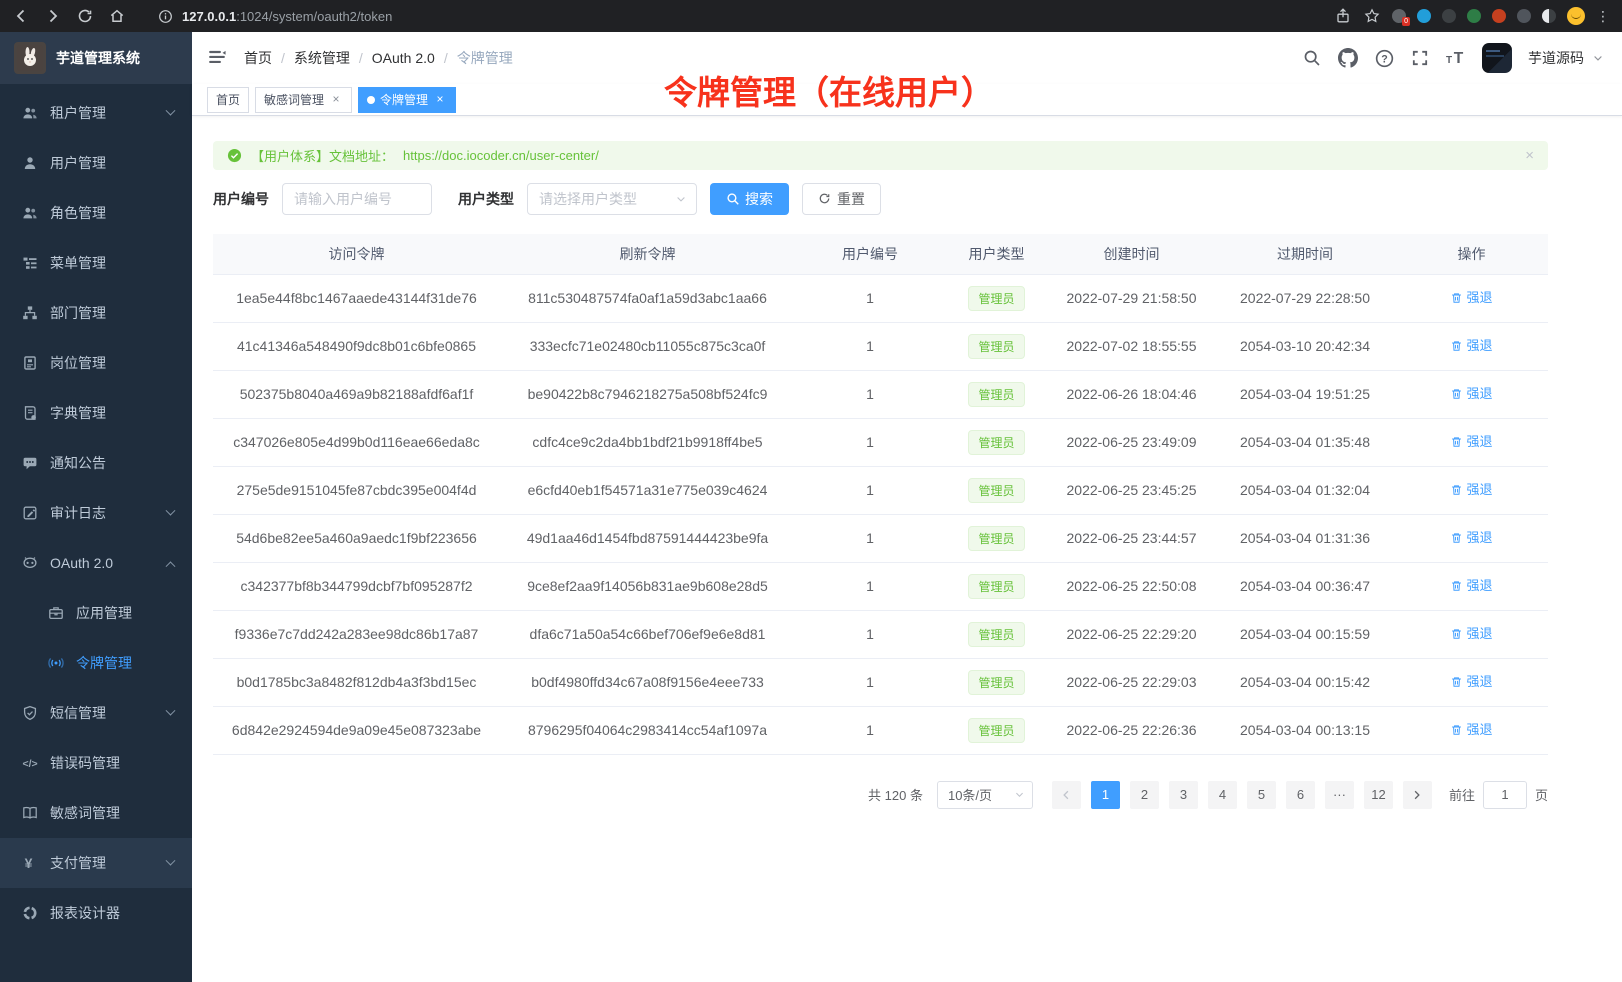 Image resolution: width=1622 pixels, height=982 pixels. I want to click on app-logo: 芋道管理系统, so click(96, 58).